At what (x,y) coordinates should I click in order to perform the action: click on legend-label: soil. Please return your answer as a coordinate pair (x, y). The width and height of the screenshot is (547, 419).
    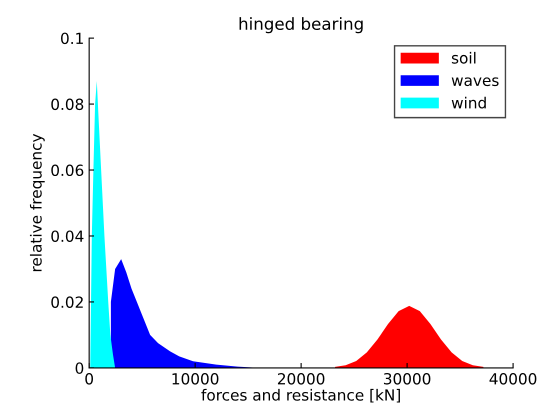
    Looking at the image, I should click on (464, 58).